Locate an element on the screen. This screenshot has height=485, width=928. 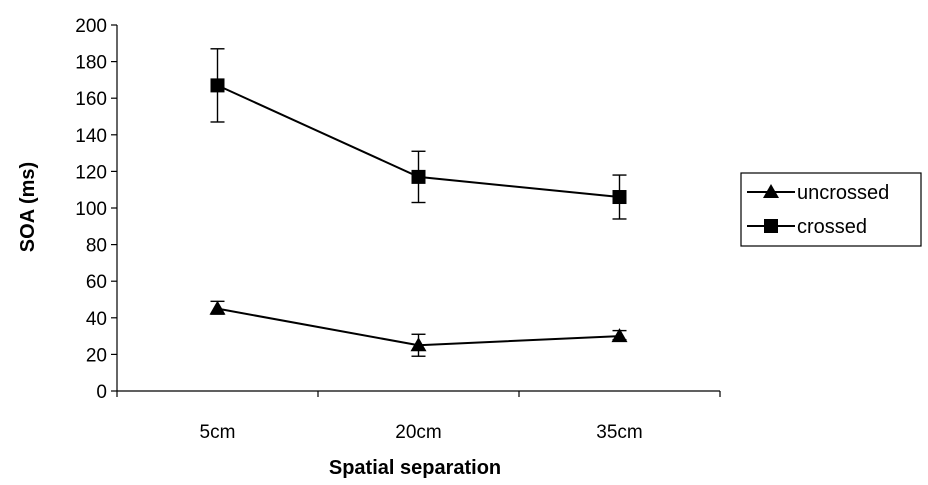
y-tick-label: 180 is located at coordinates (91, 63).